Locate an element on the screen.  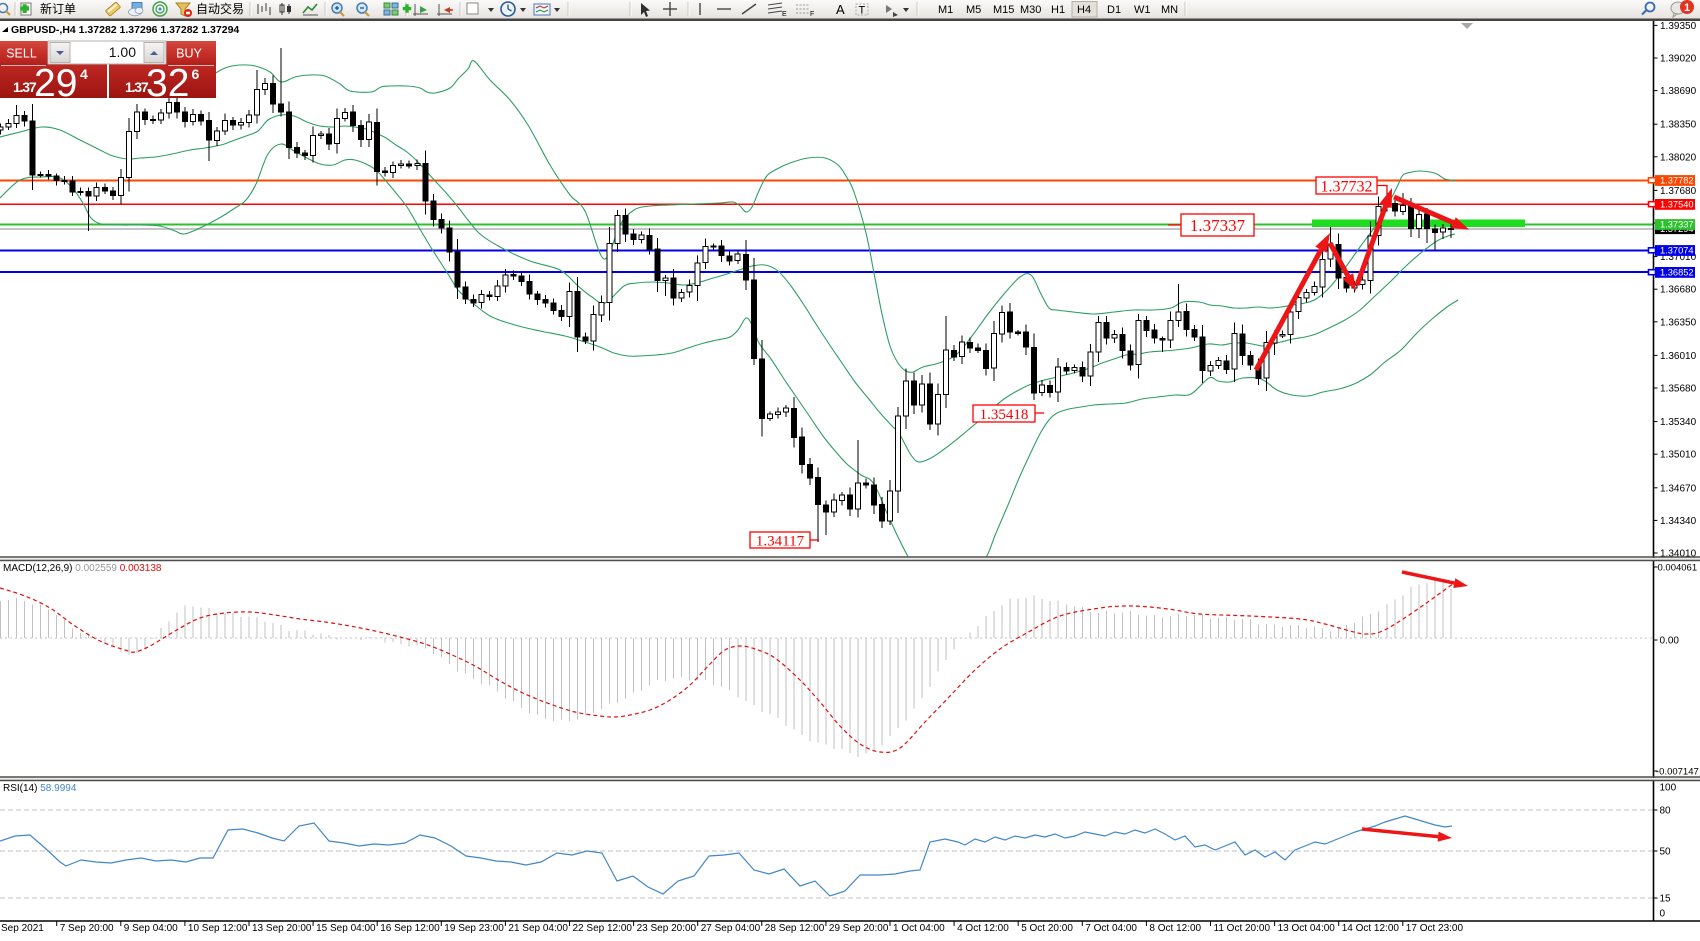
svg-text: 15 is located at coordinates (1666, 899).